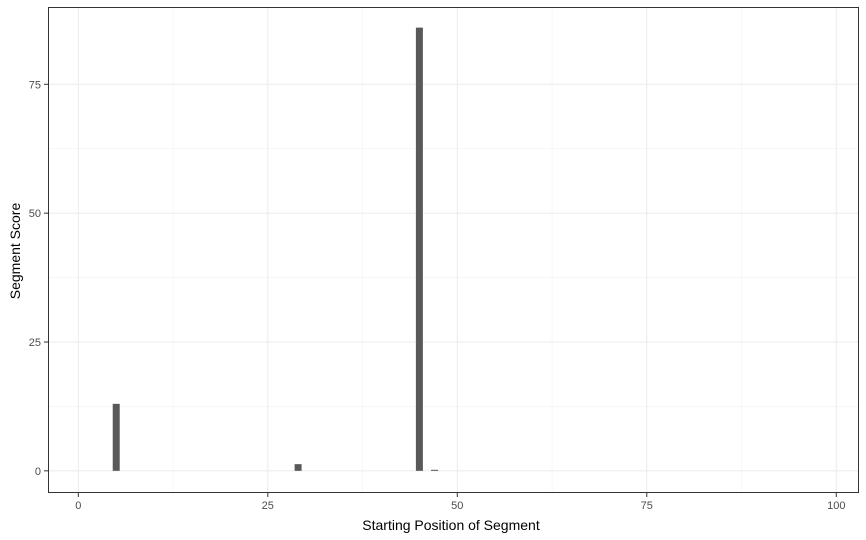 This screenshot has width=866, height=540. I want to click on y-axis-ticks: 0 25 50 75, so click(38, 278).